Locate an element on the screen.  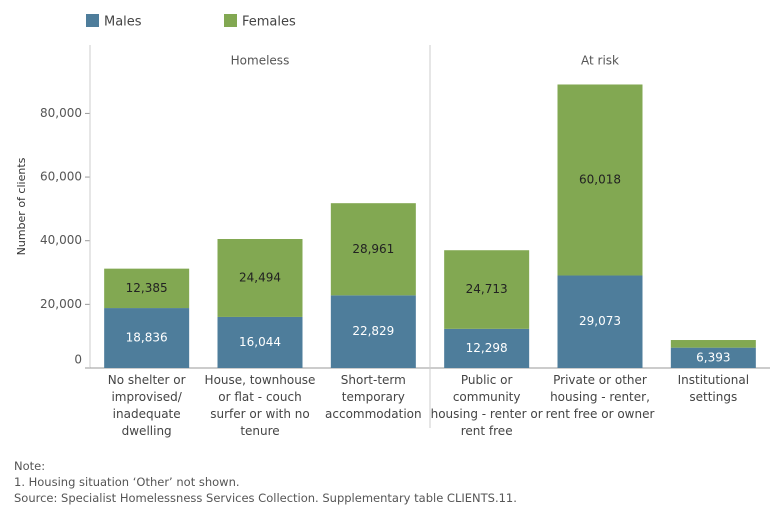
data-label: 28,961 is located at coordinates (373, 249).